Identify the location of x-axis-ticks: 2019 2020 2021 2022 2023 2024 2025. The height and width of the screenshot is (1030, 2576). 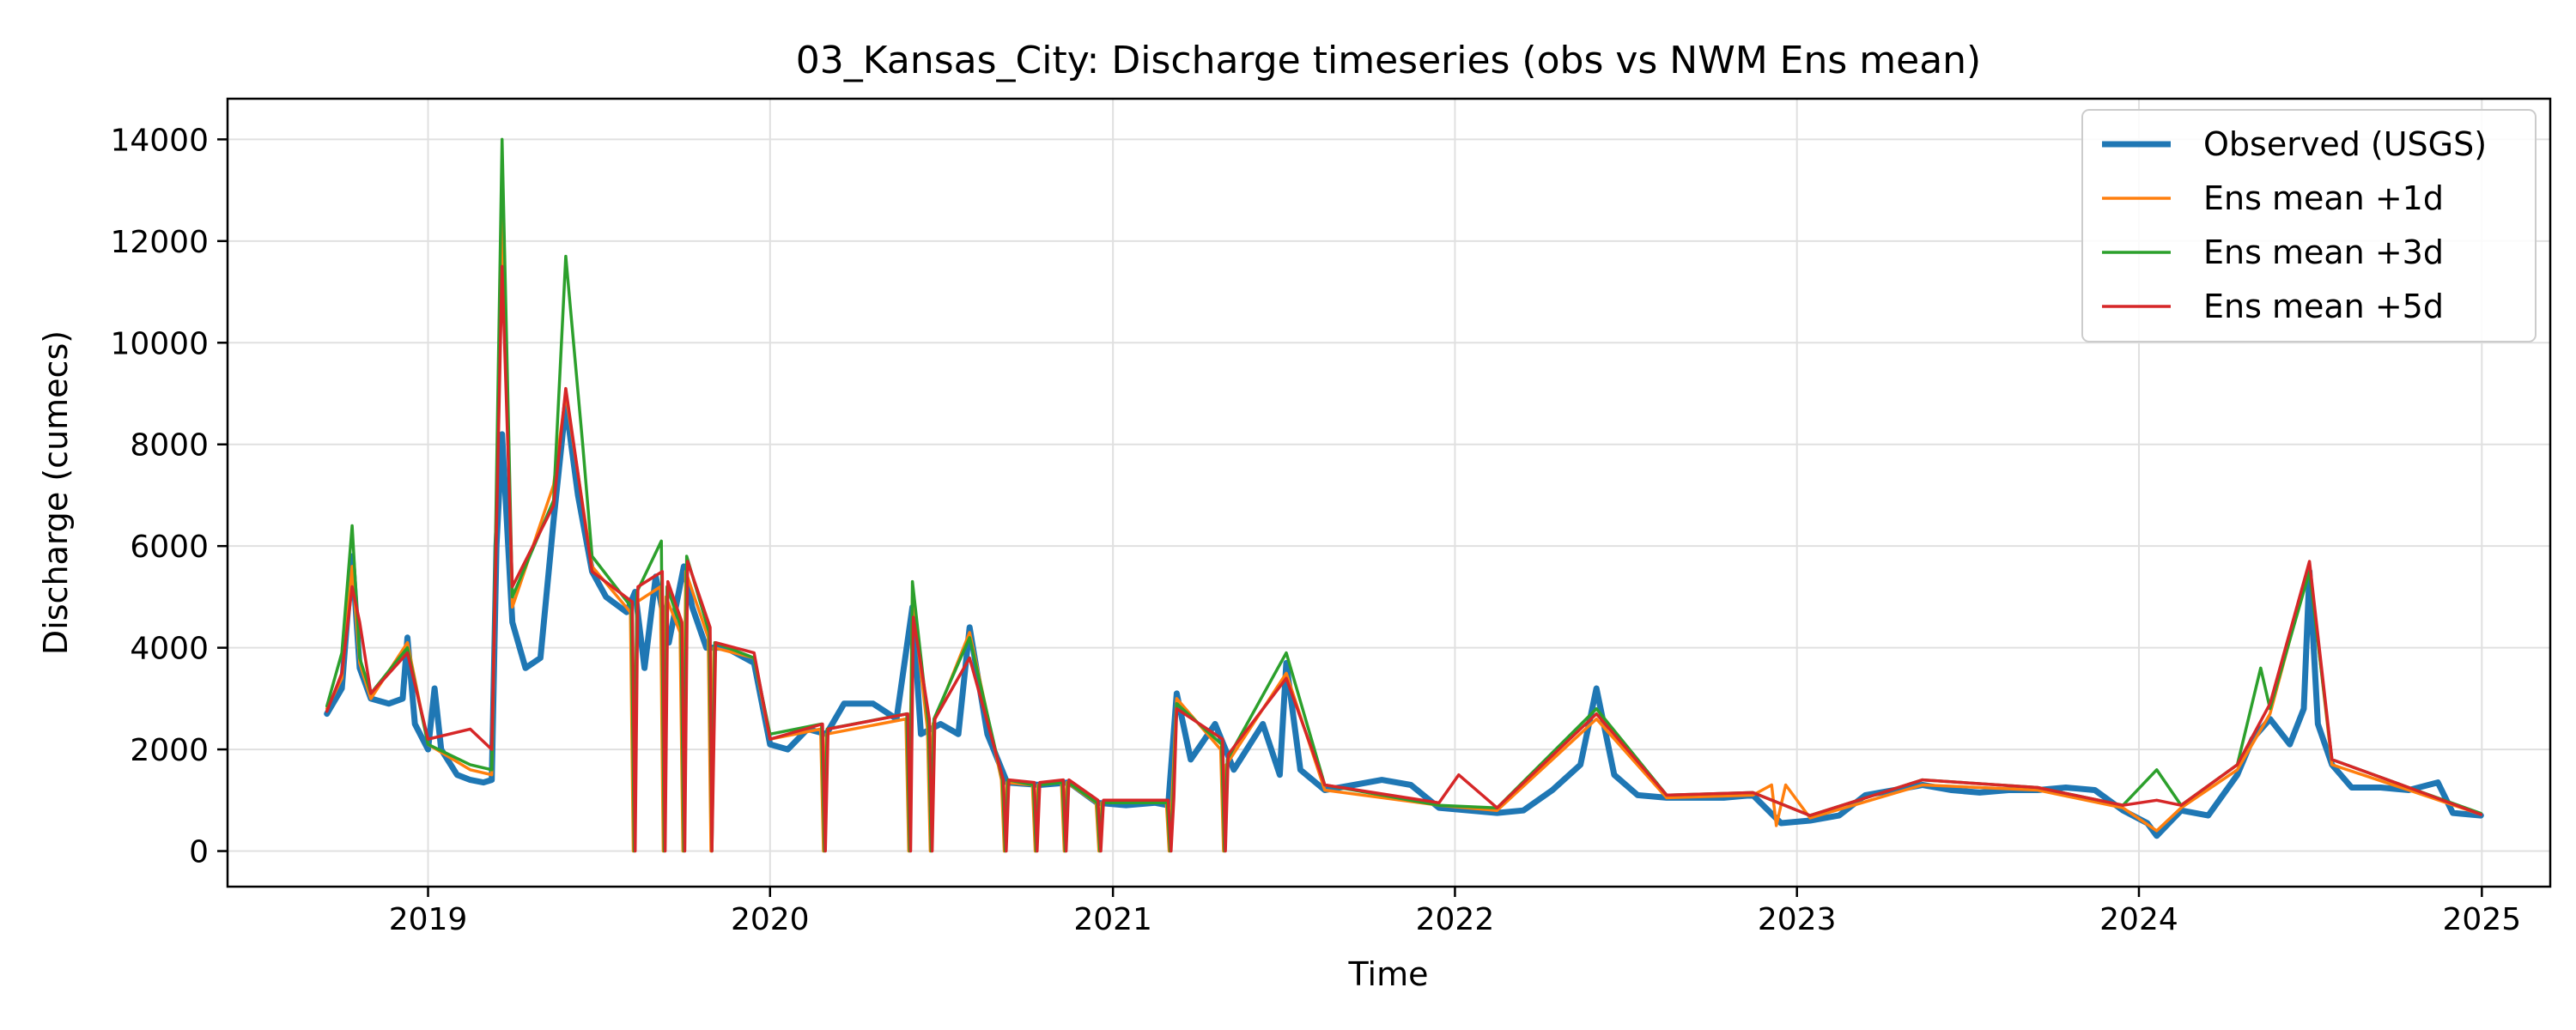
(1455, 912).